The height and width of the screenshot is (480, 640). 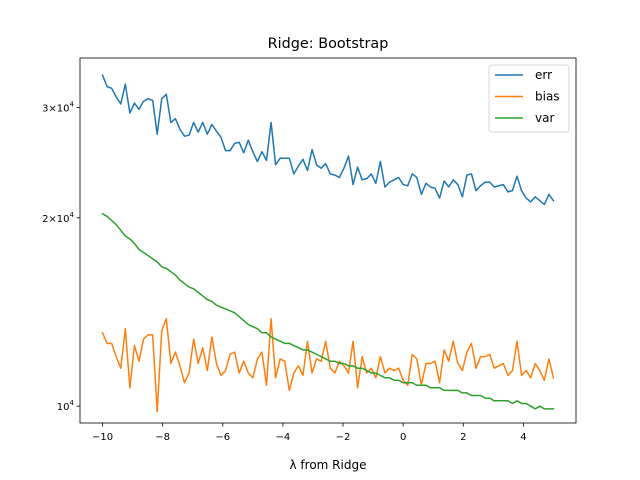 What do you see at coordinates (328, 465) in the screenshot?
I see `x-axis-label: λ from Ridge` at bounding box center [328, 465].